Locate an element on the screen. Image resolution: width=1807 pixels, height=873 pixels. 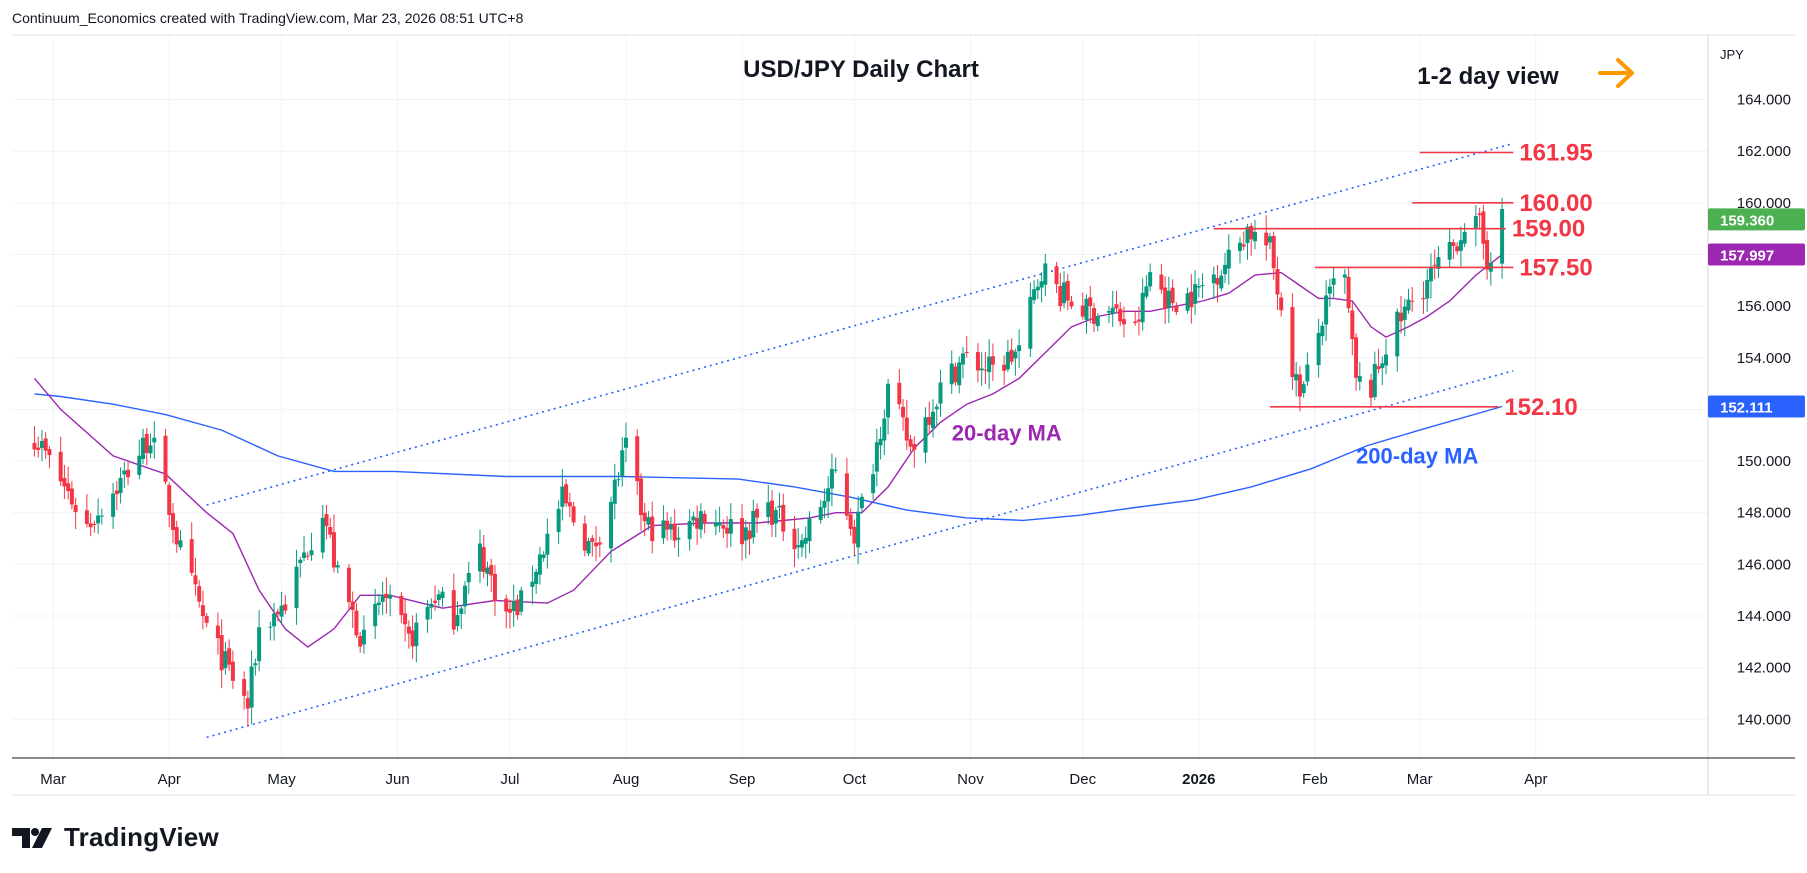
y-tick-label: 150.000 is located at coordinates (1764, 461).